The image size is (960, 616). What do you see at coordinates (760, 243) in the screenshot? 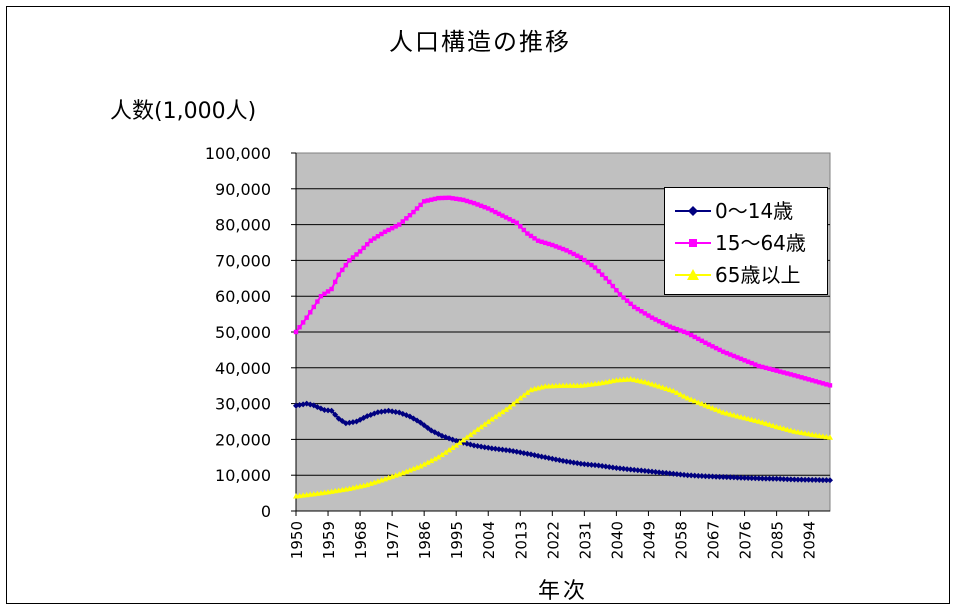
I see `legend-label-15-64: 15～64歳` at bounding box center [760, 243].